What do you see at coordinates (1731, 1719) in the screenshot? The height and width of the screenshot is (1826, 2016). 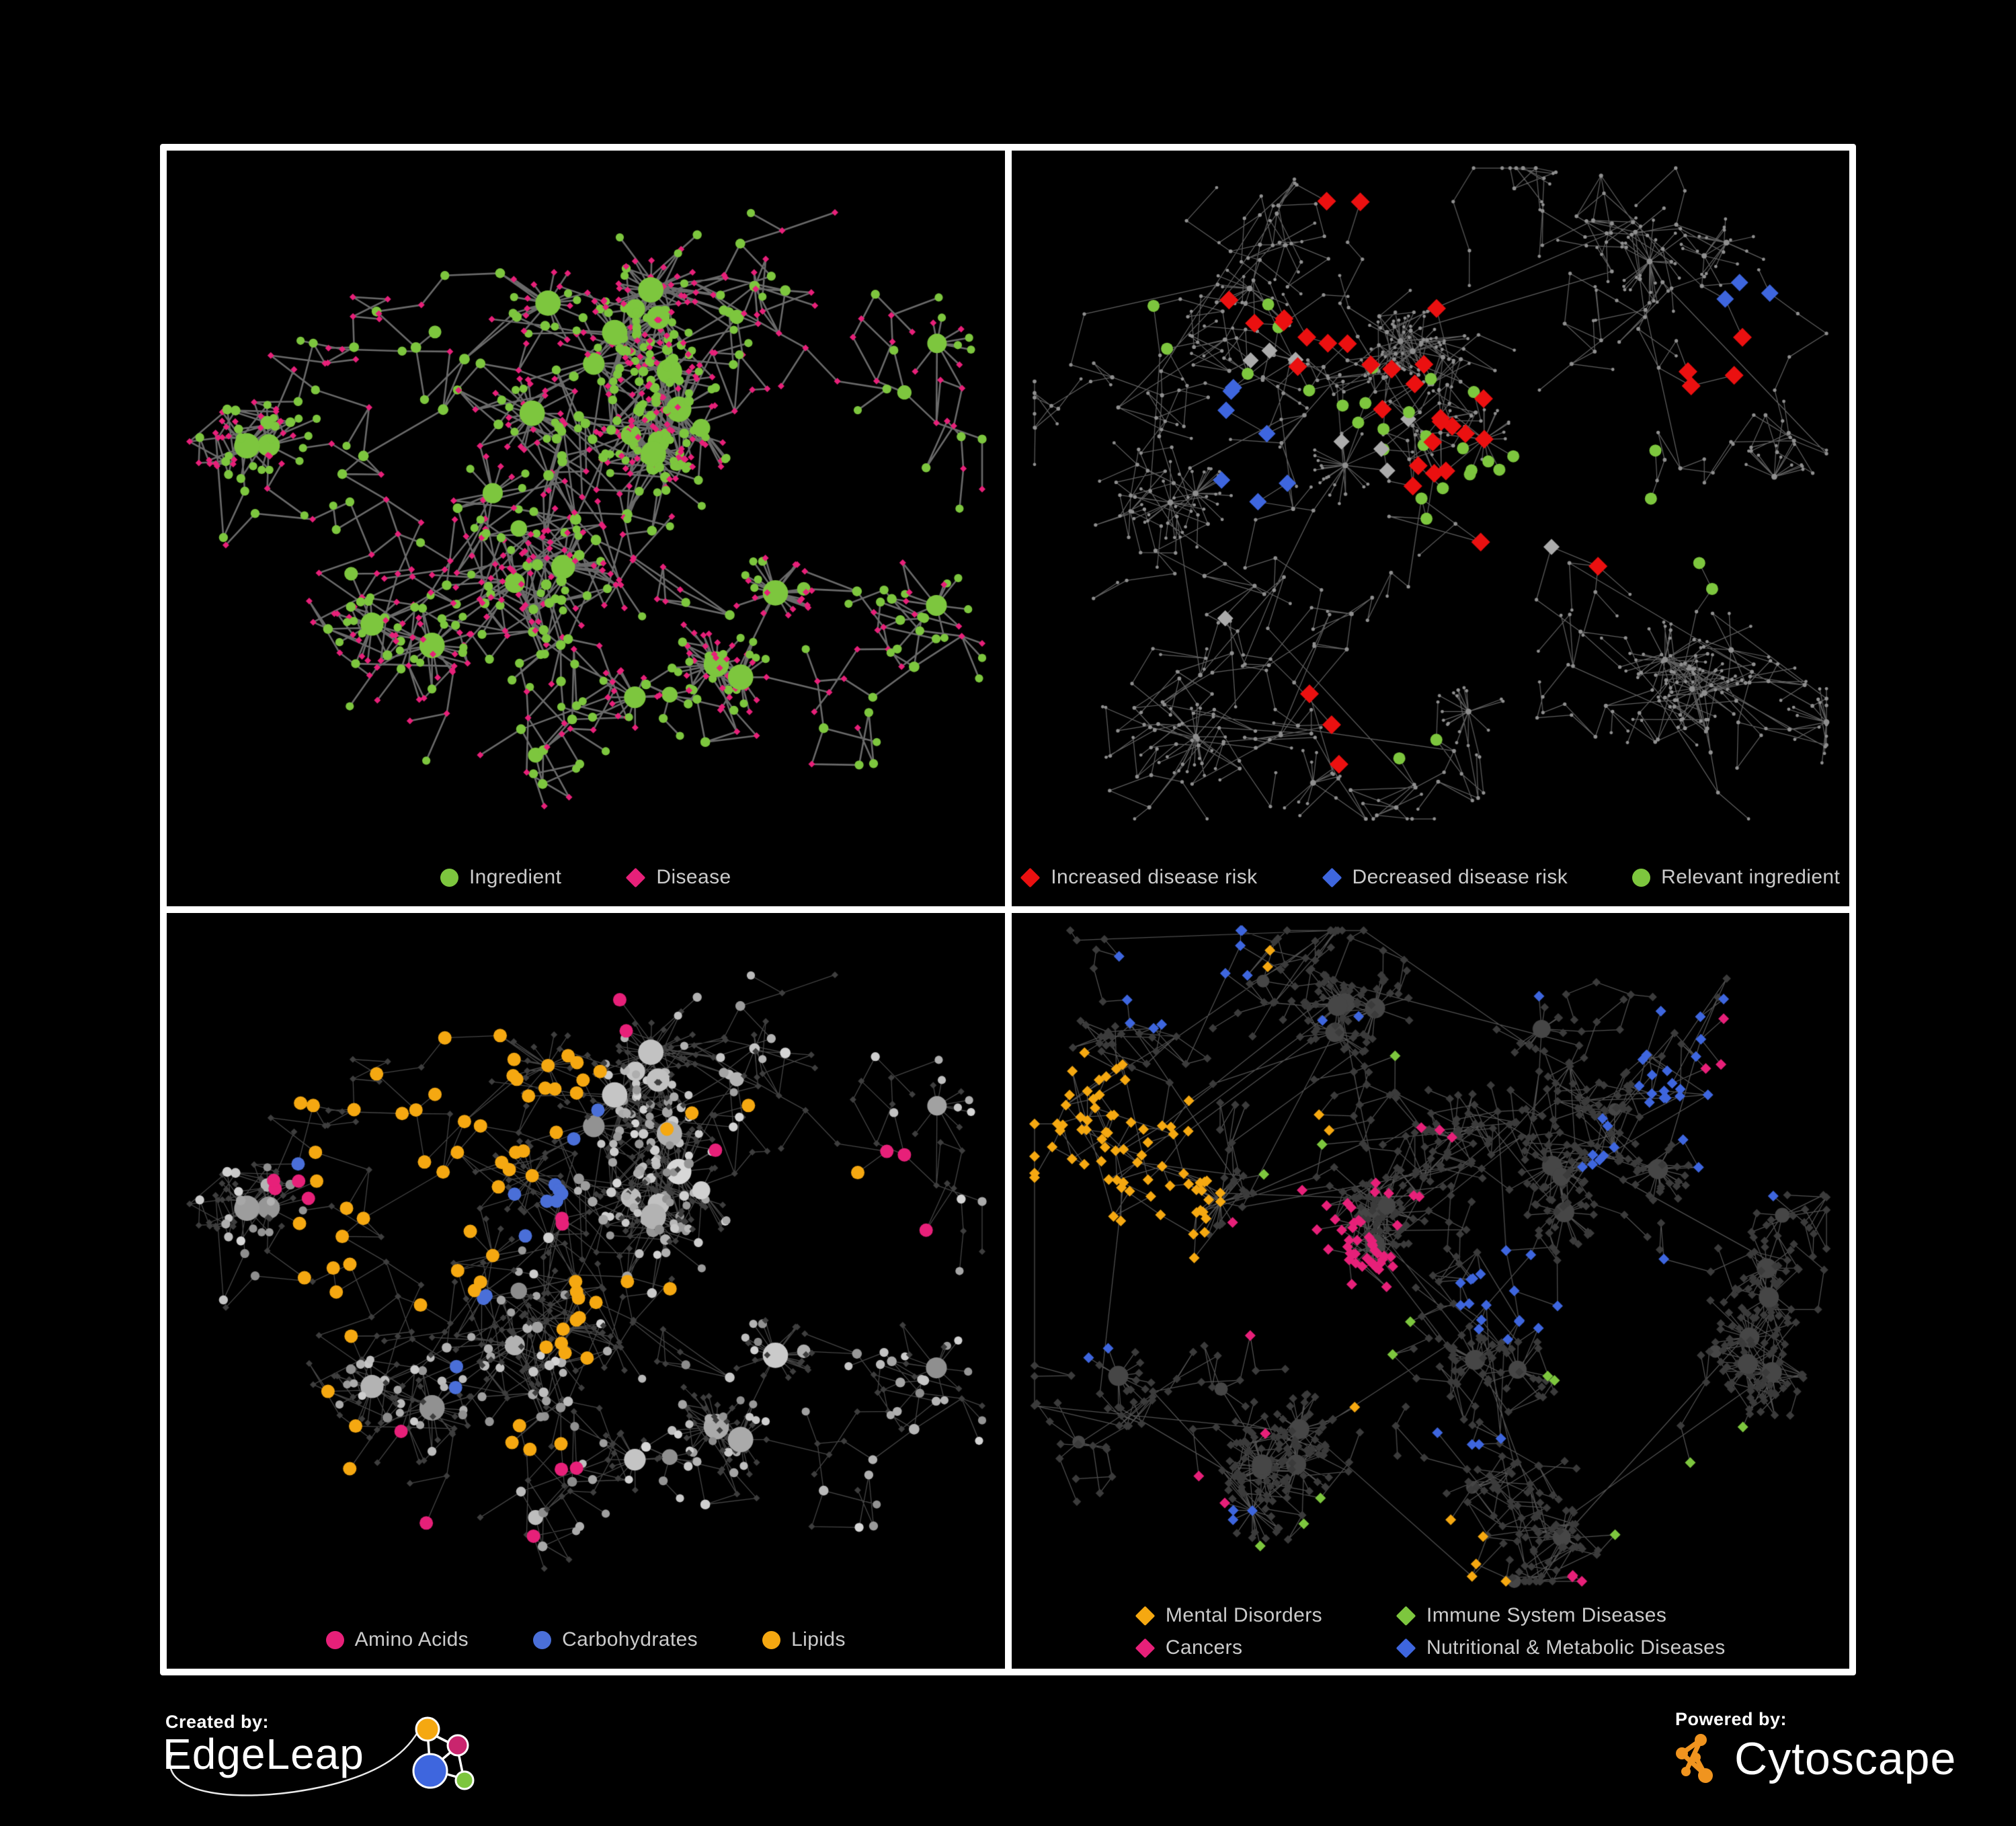 I see `powered-by-label: Powered by:` at bounding box center [1731, 1719].